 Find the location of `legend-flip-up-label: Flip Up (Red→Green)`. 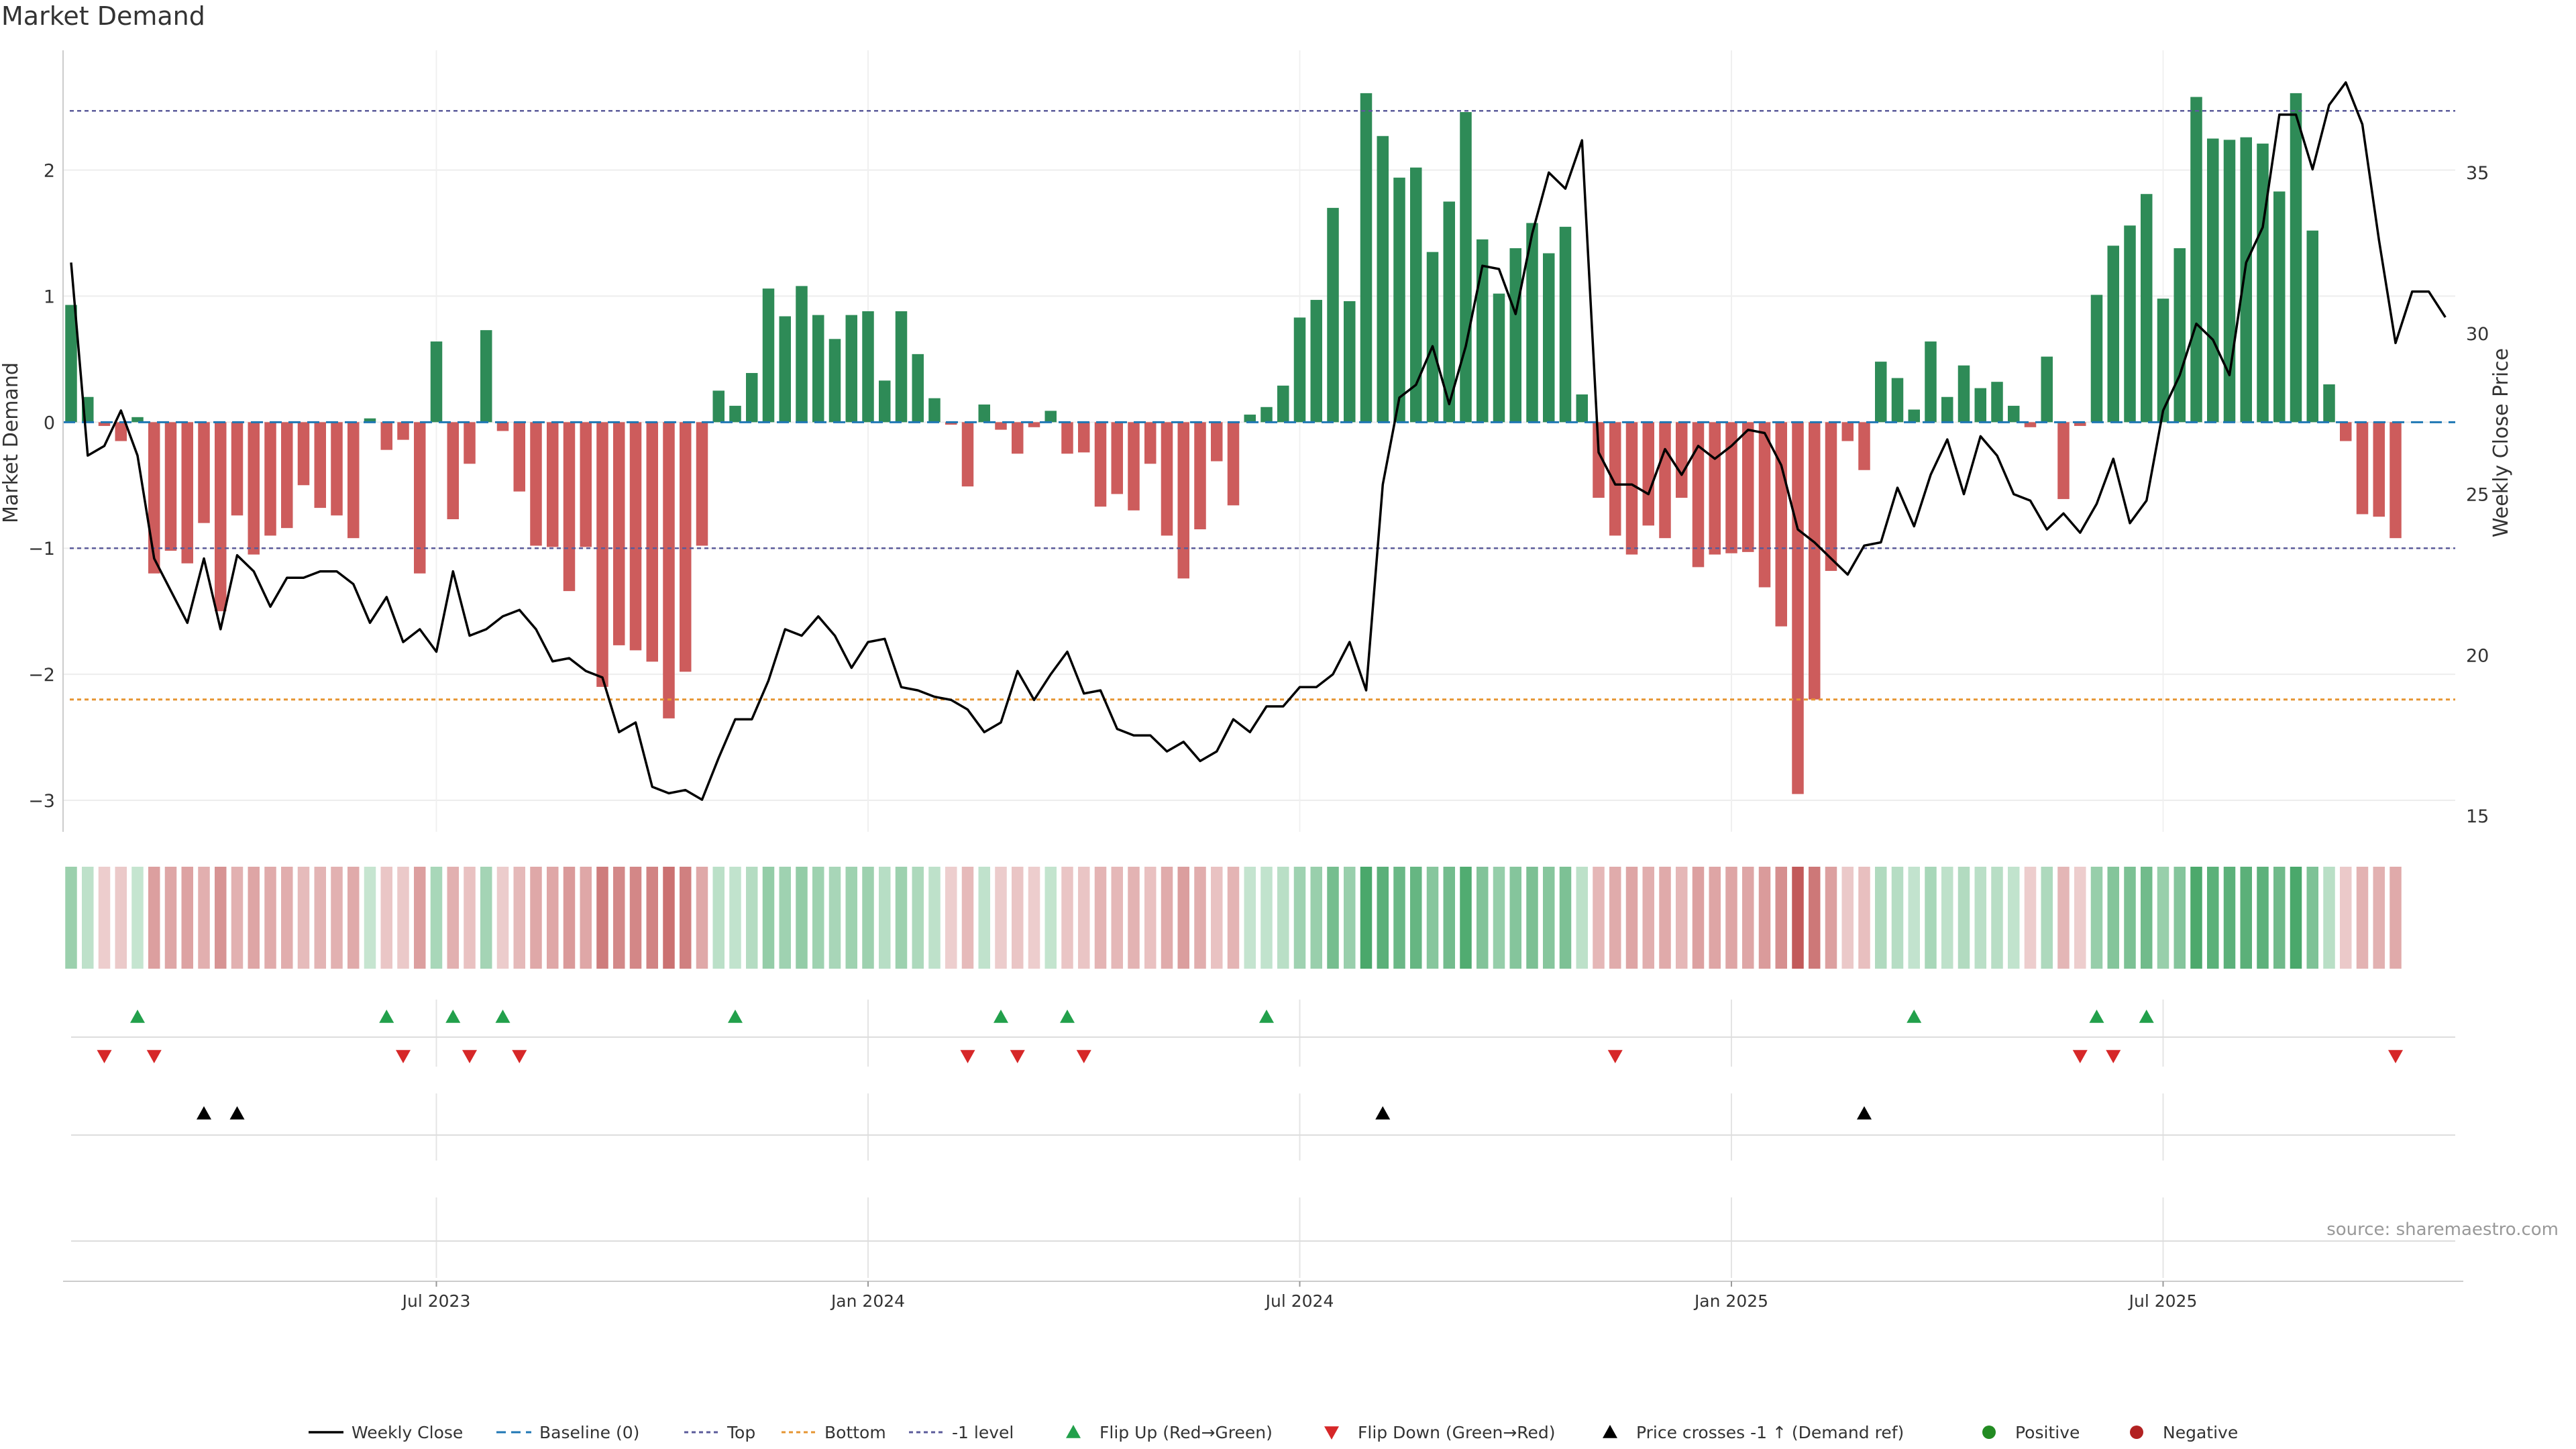

legend-flip-up-label: Flip Up (Red→Green) is located at coordinates (1186, 1432).